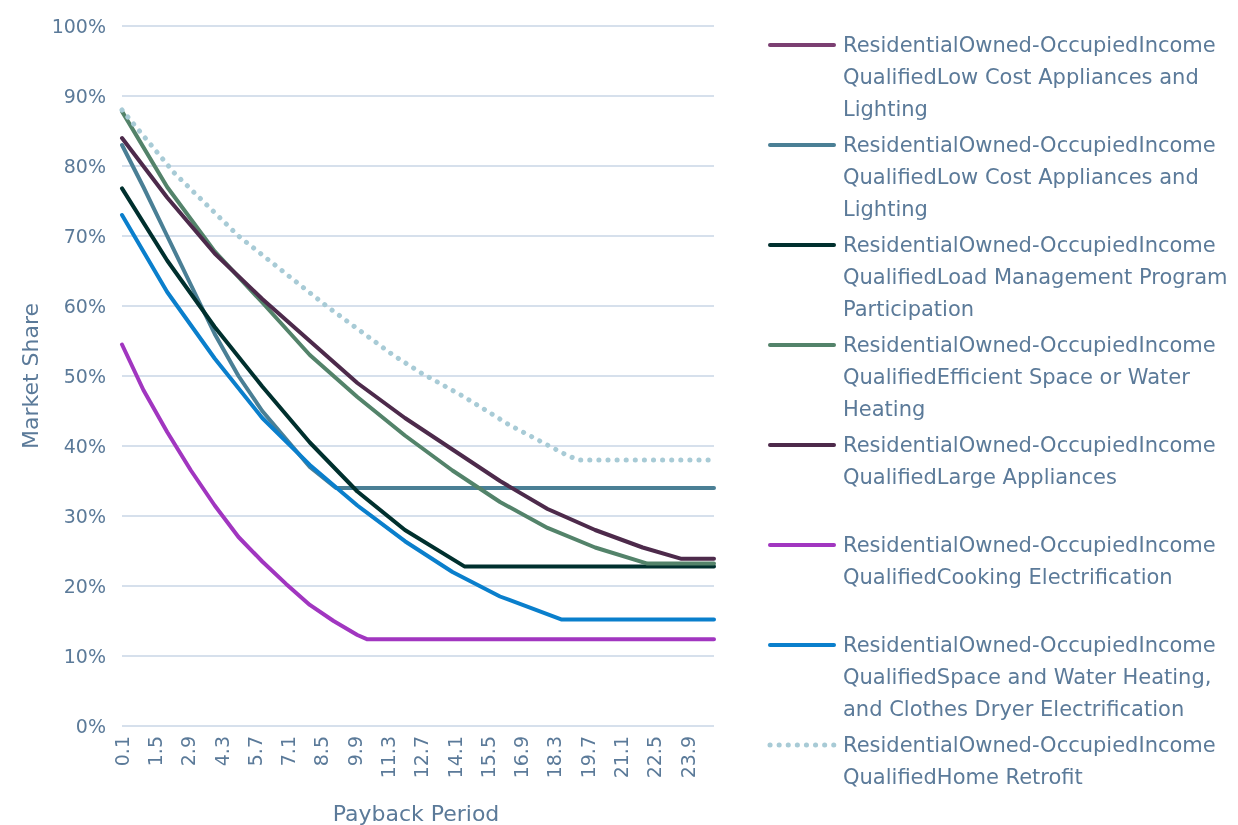 The height and width of the screenshot is (825, 1238). I want to click on x-tick-label: 14.1, so click(454, 757).